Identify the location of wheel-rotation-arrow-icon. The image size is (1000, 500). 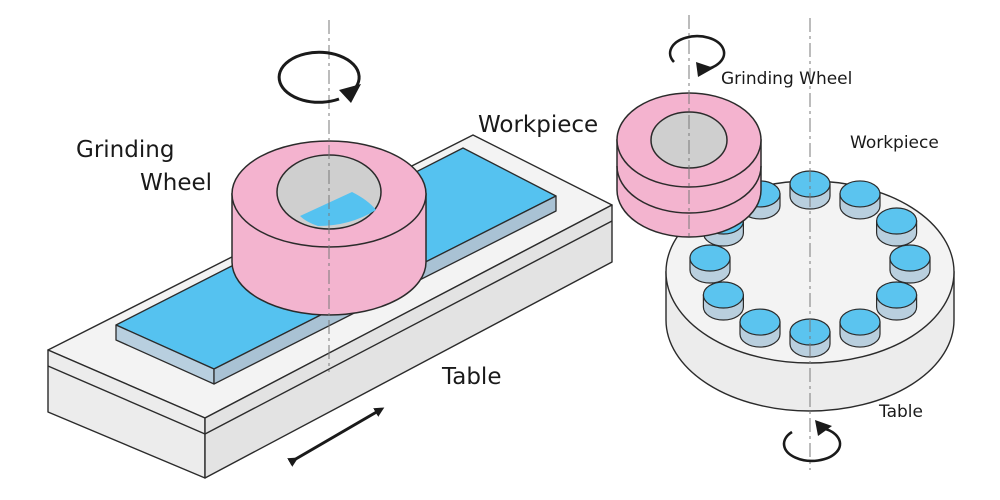
(697, 55).